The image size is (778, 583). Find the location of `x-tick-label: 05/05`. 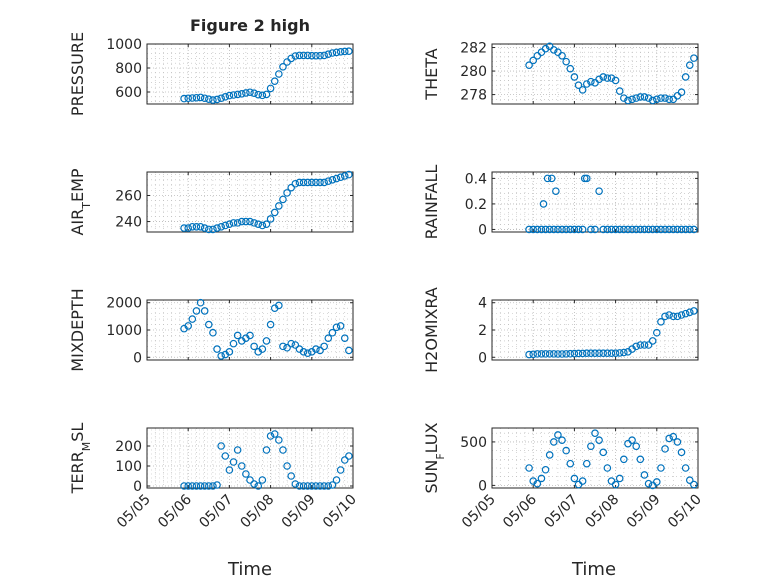

x-tick-label: 05/05 is located at coordinates (479, 512).